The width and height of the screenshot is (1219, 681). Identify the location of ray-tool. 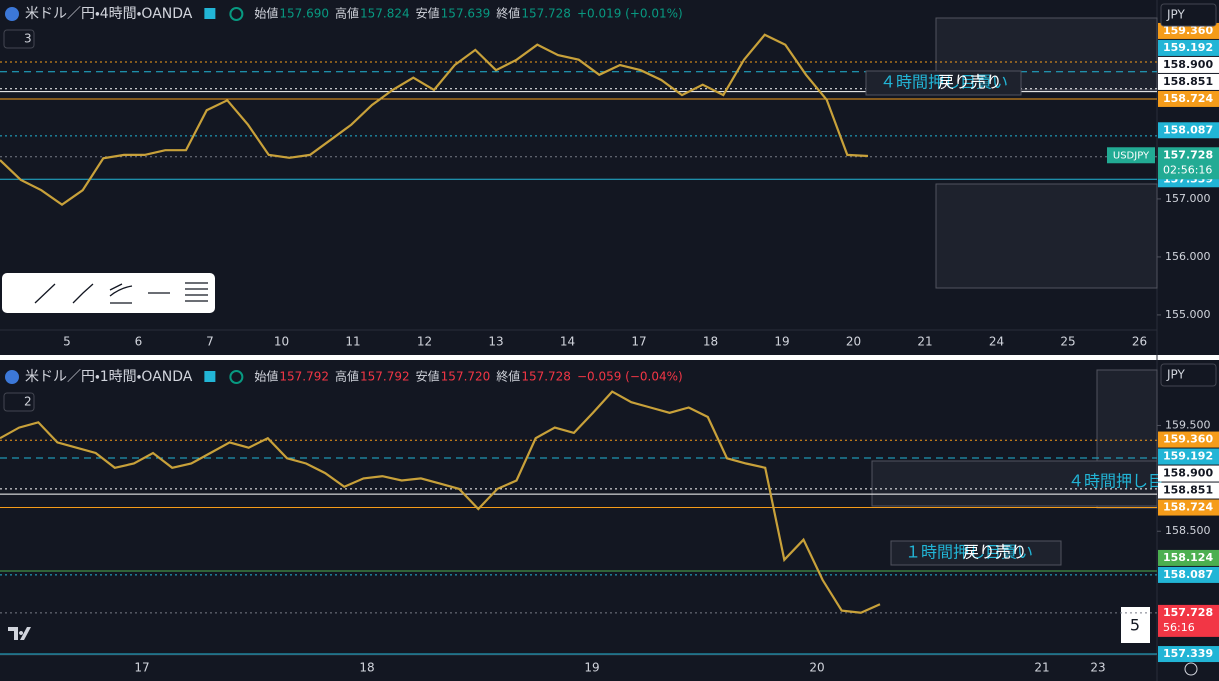
(83, 293).